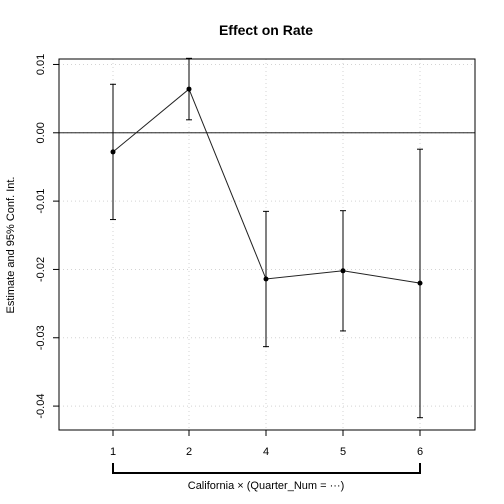 The height and width of the screenshot is (504, 504). Describe the element at coordinates (11, 245) in the screenshot. I see `y-axis-label: Estimate and 95% Conf. Int.` at that location.